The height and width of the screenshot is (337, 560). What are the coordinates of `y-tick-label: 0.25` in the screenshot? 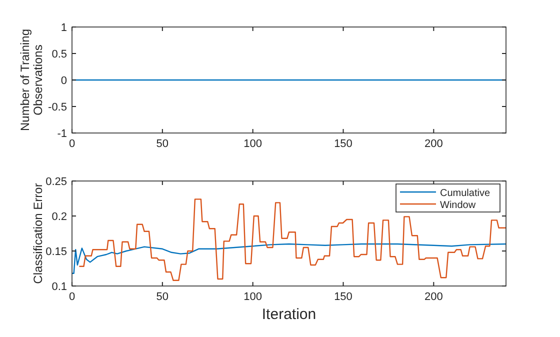 It's located at (56, 182).